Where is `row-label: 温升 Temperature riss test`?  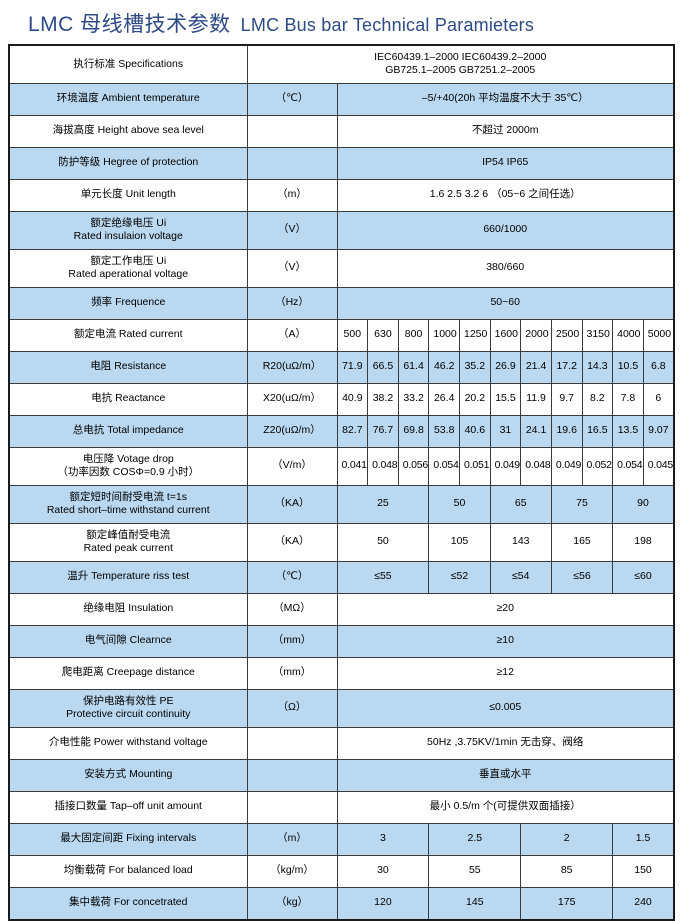
row-label: 温升 Temperature riss test is located at coordinates (128, 577).